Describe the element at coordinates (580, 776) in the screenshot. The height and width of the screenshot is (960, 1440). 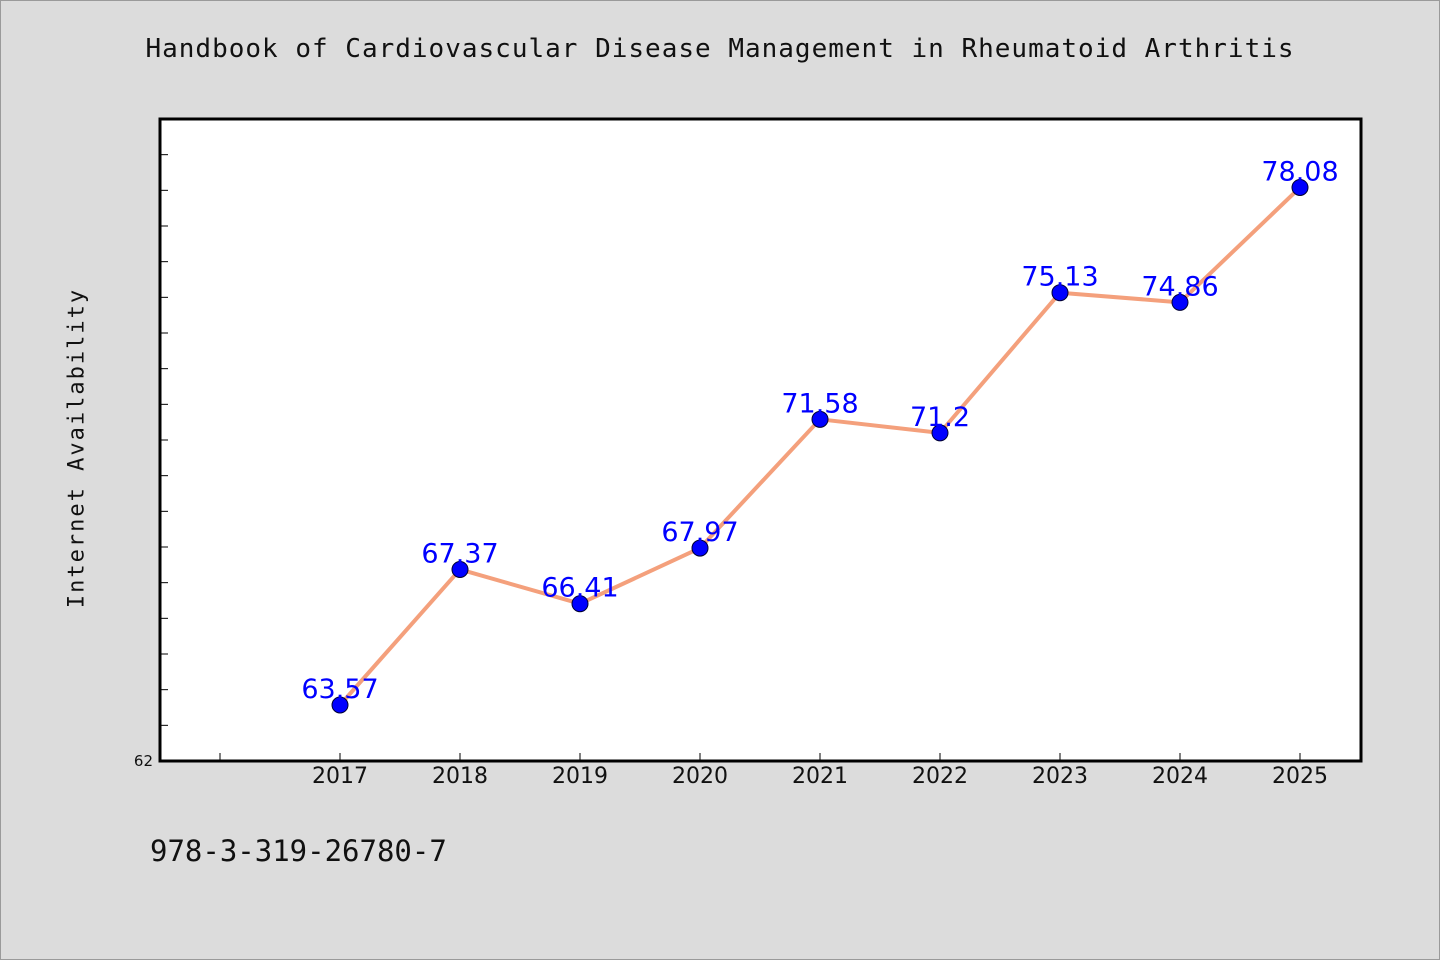
I see `x-tick-label: 2019` at that location.